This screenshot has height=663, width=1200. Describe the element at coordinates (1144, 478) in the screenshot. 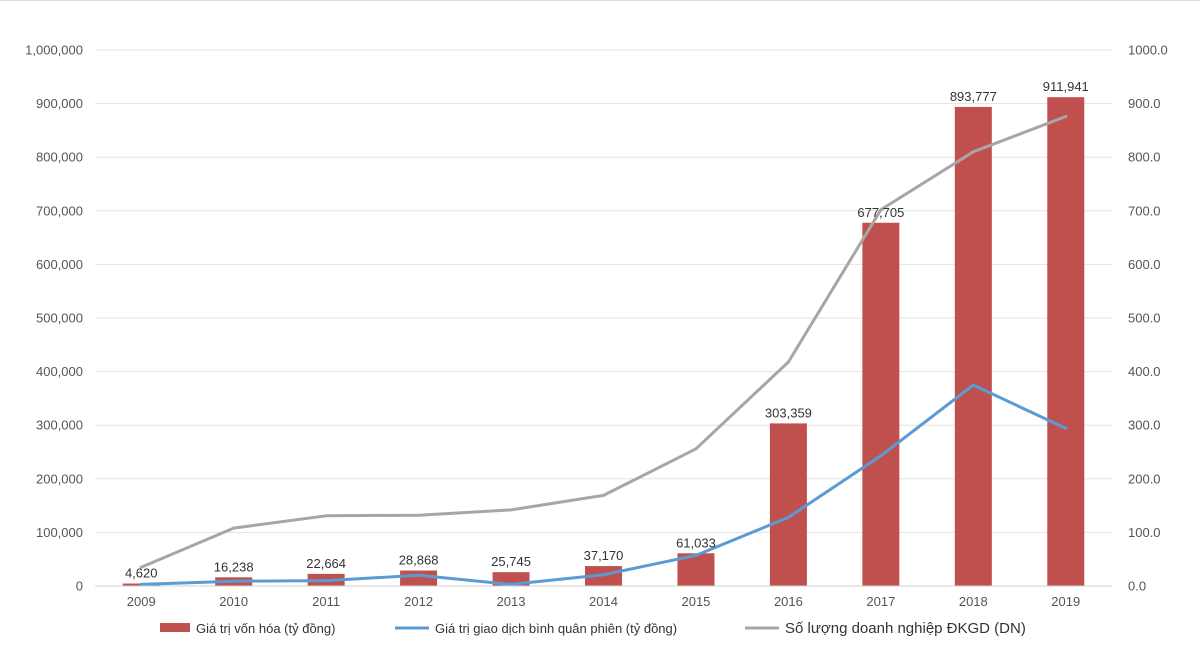

I see `right-tick-label: 200.0` at that location.